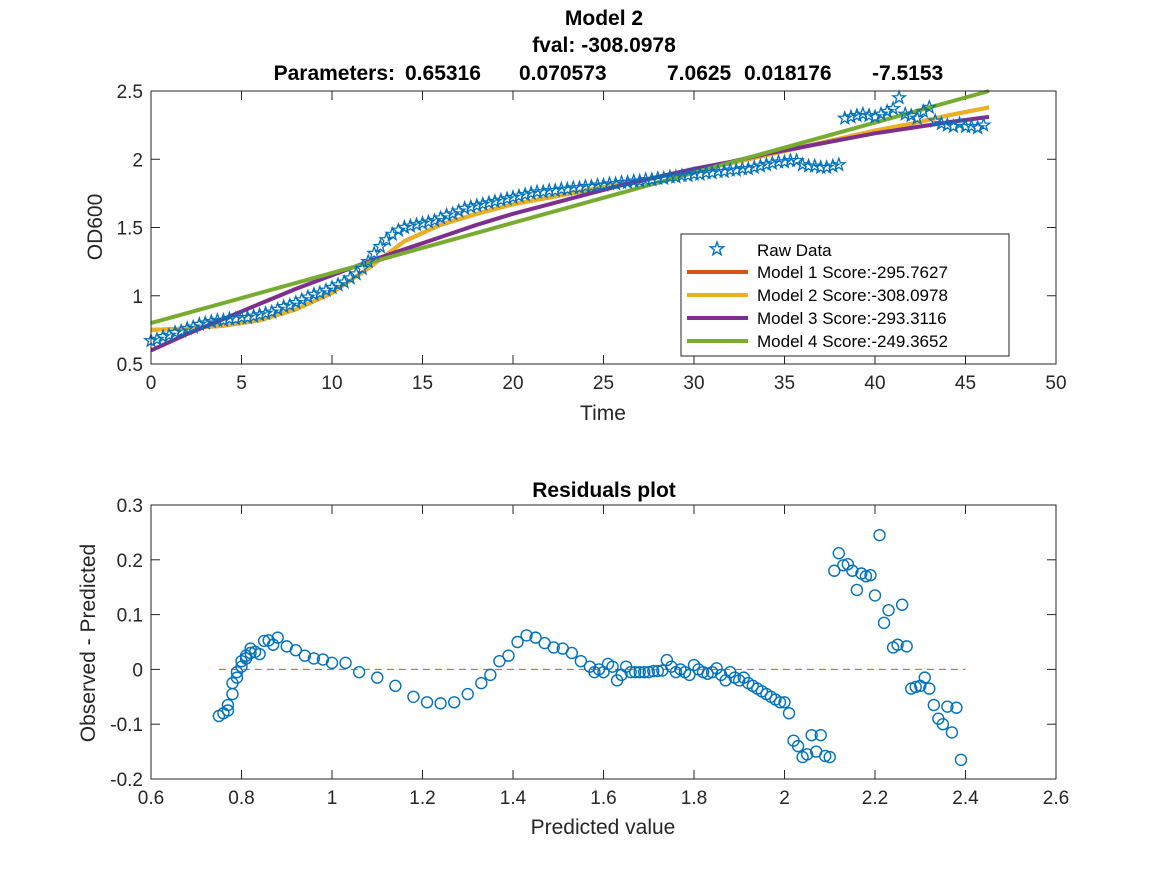 The image size is (1167, 875). I want to click on top-x-tick-label: 25, so click(603, 383).